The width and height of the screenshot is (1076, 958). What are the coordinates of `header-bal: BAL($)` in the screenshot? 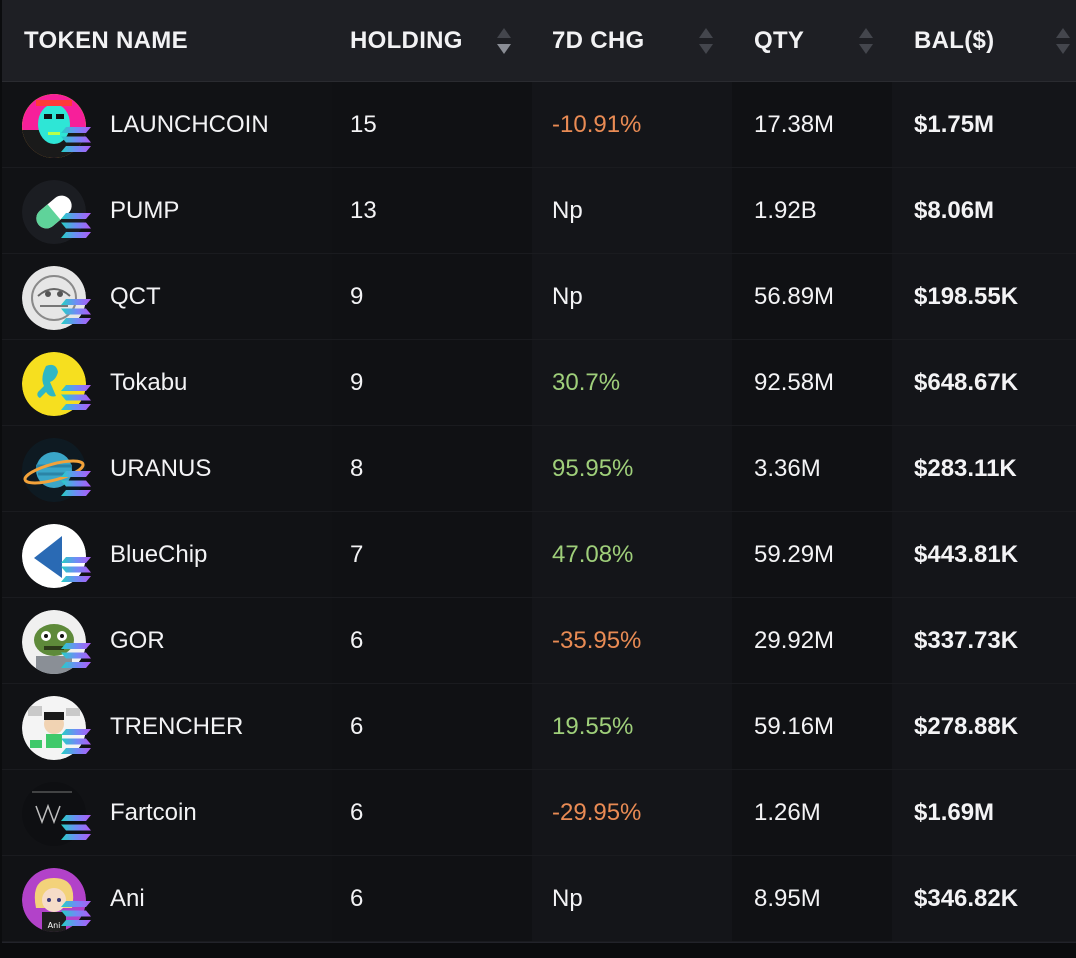 It's located at (954, 41).